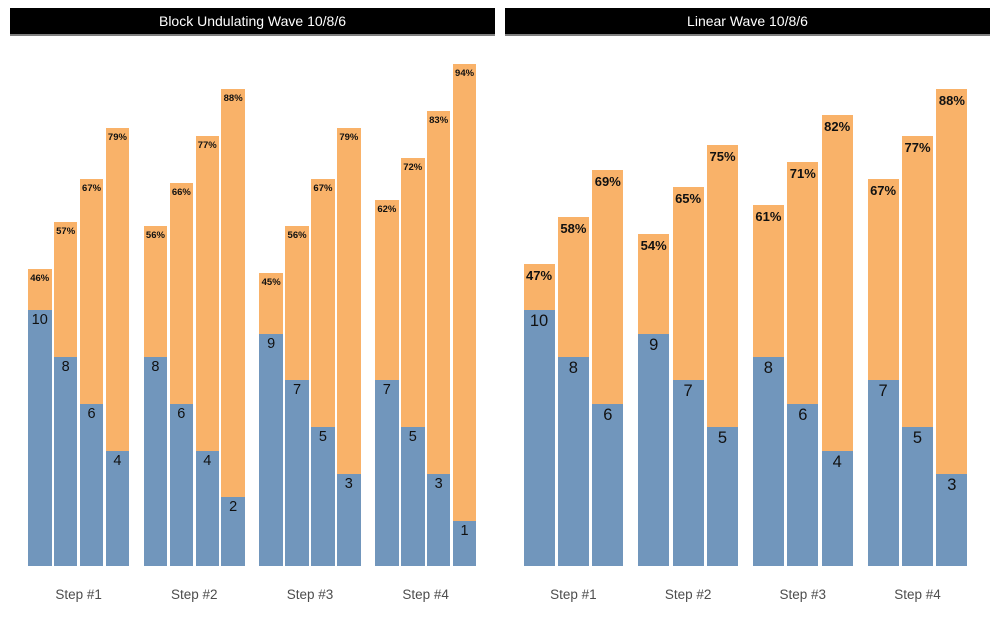 This screenshot has width=1000, height=618. Describe the element at coordinates (66, 231) in the screenshot. I see `intensity-label: 57%` at that location.